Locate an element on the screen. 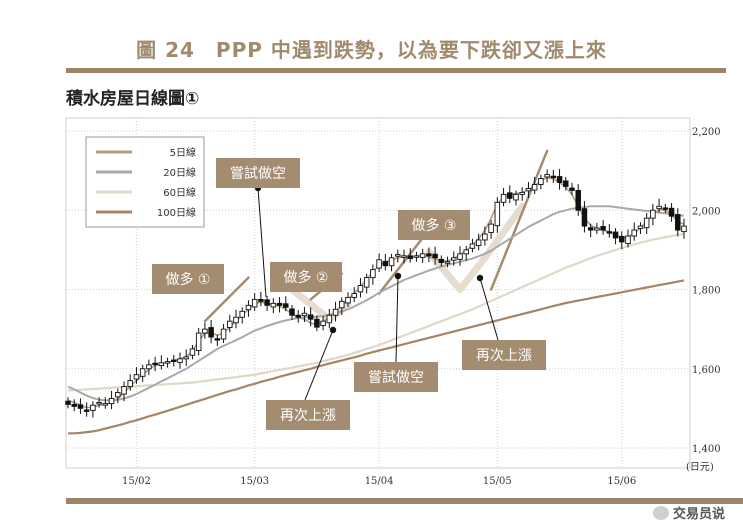  legend-label: 100日線 is located at coordinates (176, 212).